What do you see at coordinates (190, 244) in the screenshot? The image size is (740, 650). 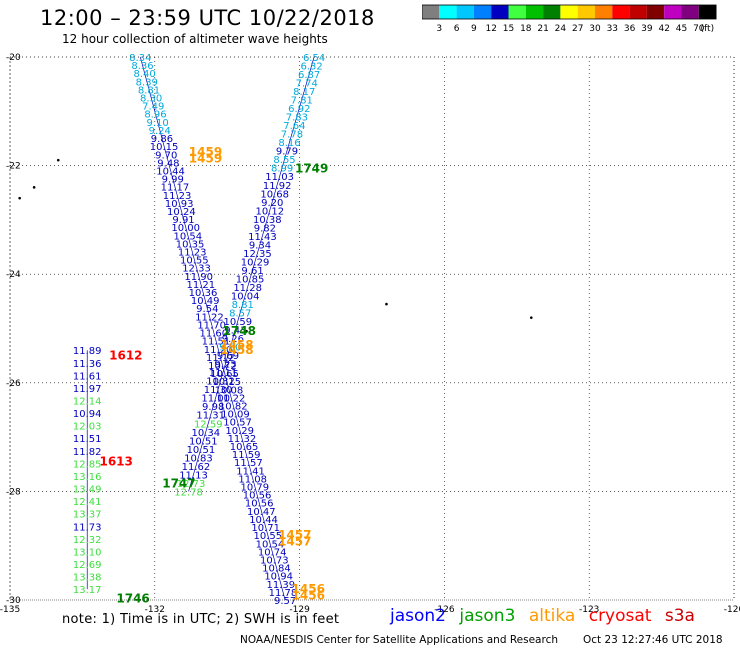 I see `wave-height-label: 10.35` at bounding box center [190, 244].